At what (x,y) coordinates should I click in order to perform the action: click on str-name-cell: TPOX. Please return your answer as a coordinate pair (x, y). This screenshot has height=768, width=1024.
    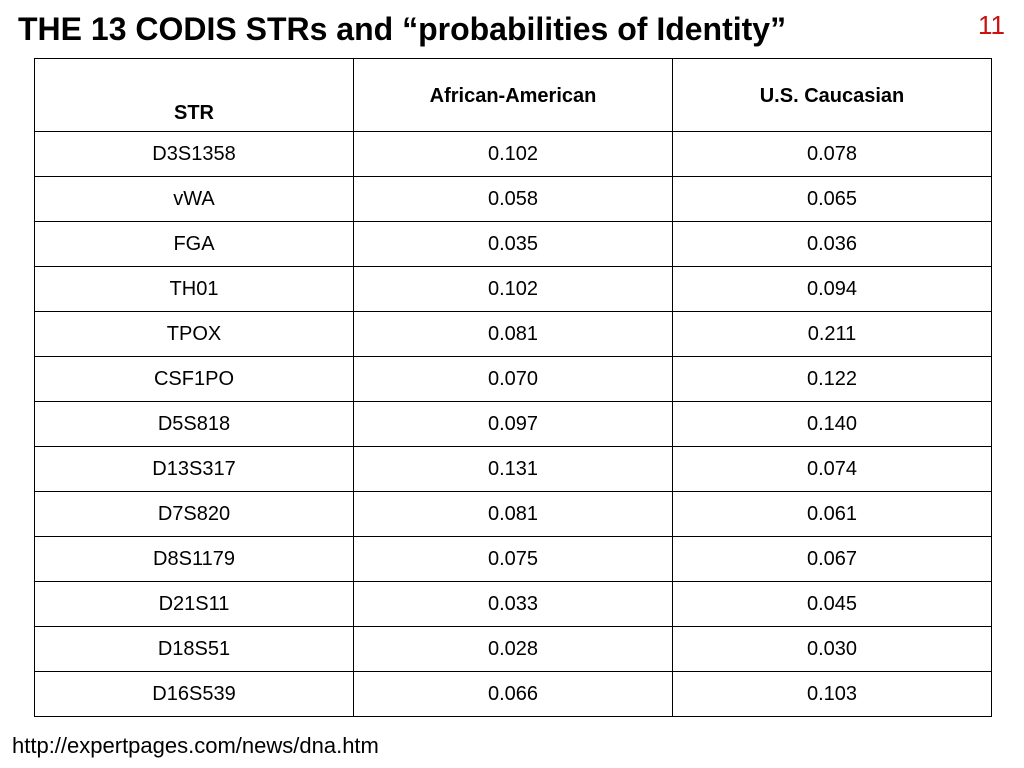
    Looking at the image, I should click on (194, 334).